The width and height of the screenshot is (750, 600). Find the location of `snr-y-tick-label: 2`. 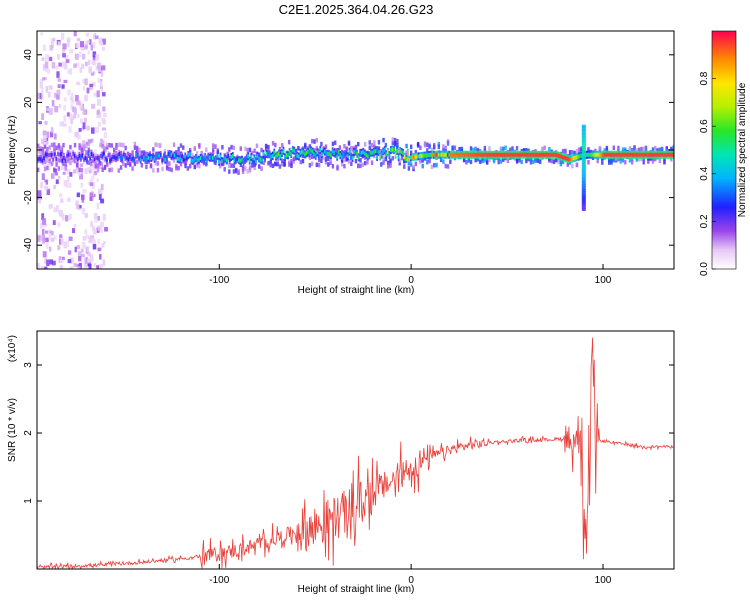

snr-y-tick-label: 2 is located at coordinates (28, 433).